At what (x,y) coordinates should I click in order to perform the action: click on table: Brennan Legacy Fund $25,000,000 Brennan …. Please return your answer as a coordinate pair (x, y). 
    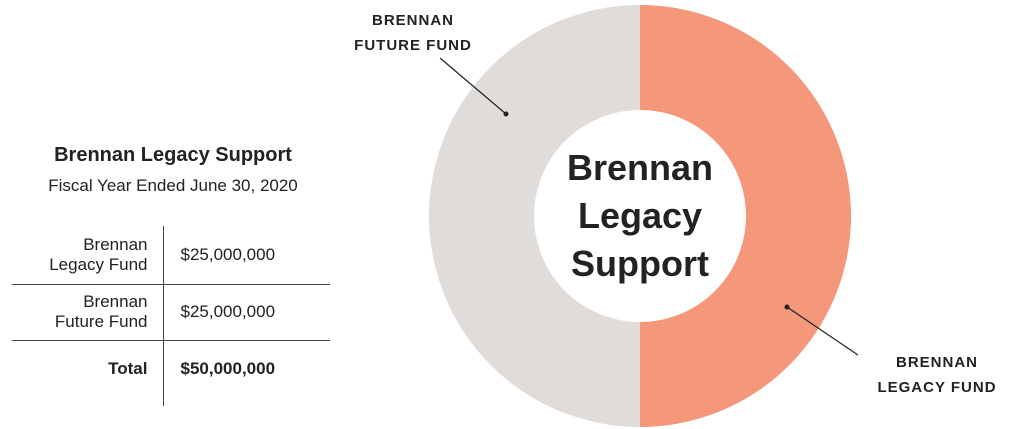
    Looking at the image, I should click on (171, 316).